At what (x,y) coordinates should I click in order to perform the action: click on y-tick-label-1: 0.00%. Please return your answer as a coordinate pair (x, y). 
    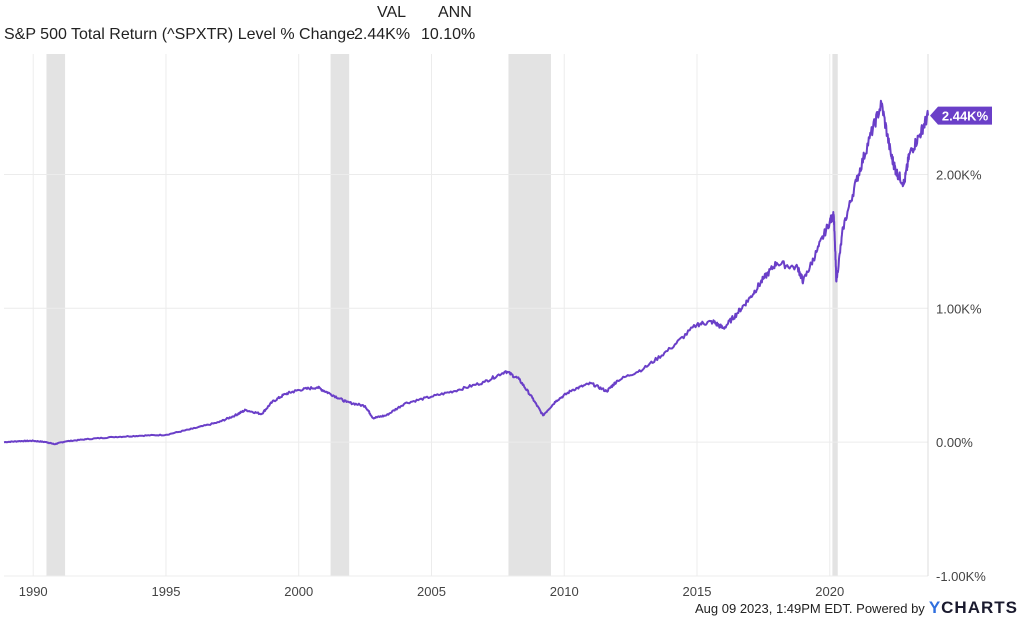
    Looking at the image, I should click on (954, 442).